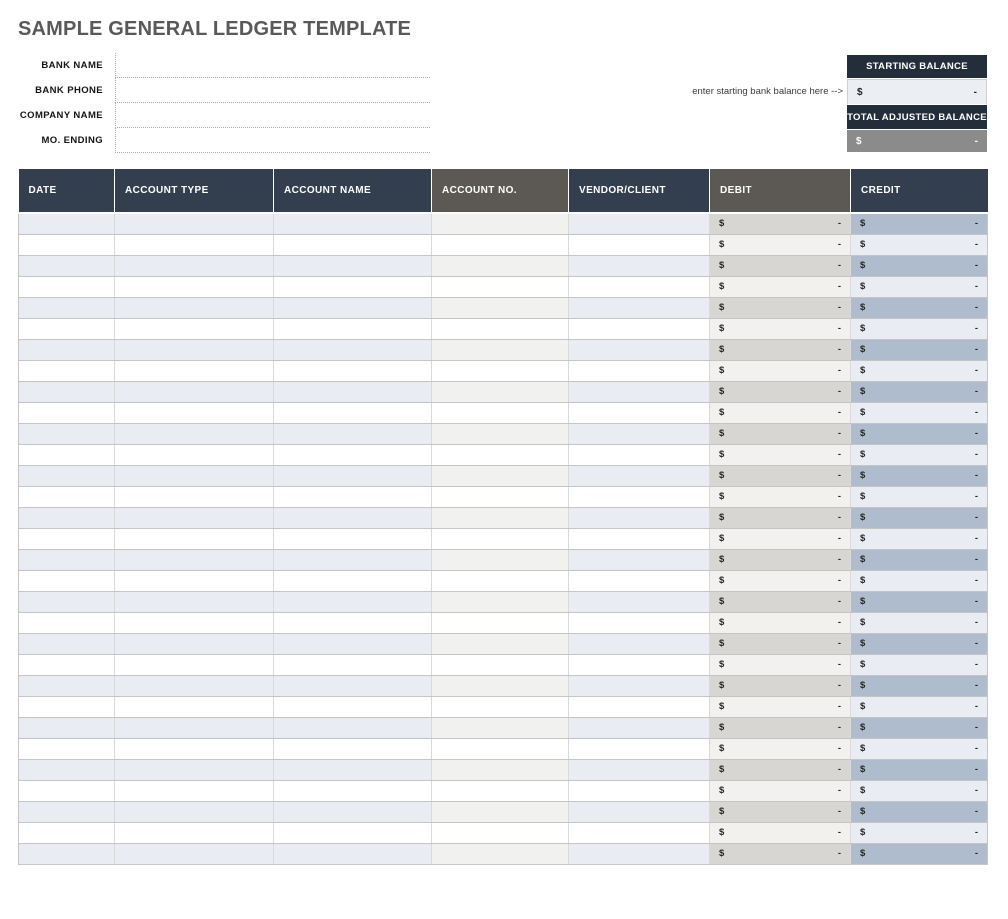 The image size is (1008, 919). I want to click on company-name-field, so click(272, 115).